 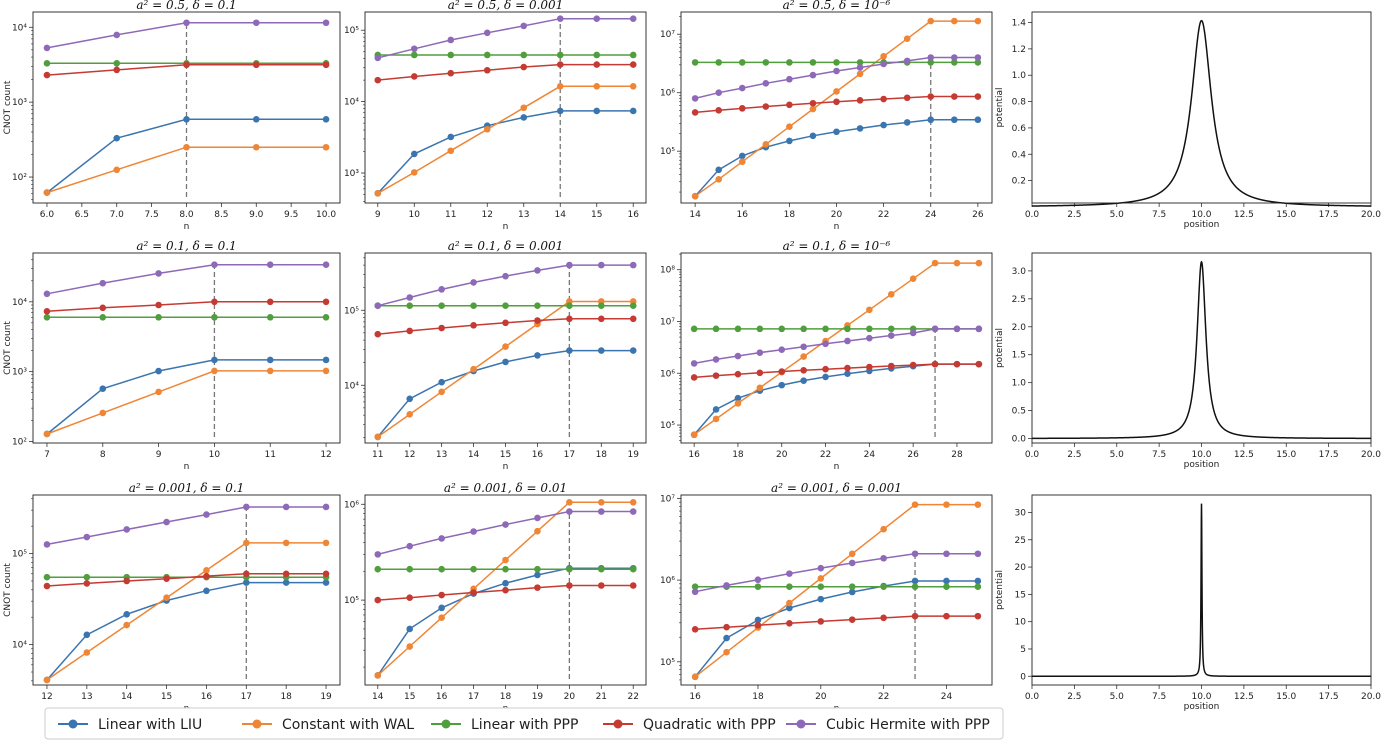 What do you see at coordinates (256, 215) in the screenshot?
I see `x-tick-label: 9.0` at bounding box center [256, 215].